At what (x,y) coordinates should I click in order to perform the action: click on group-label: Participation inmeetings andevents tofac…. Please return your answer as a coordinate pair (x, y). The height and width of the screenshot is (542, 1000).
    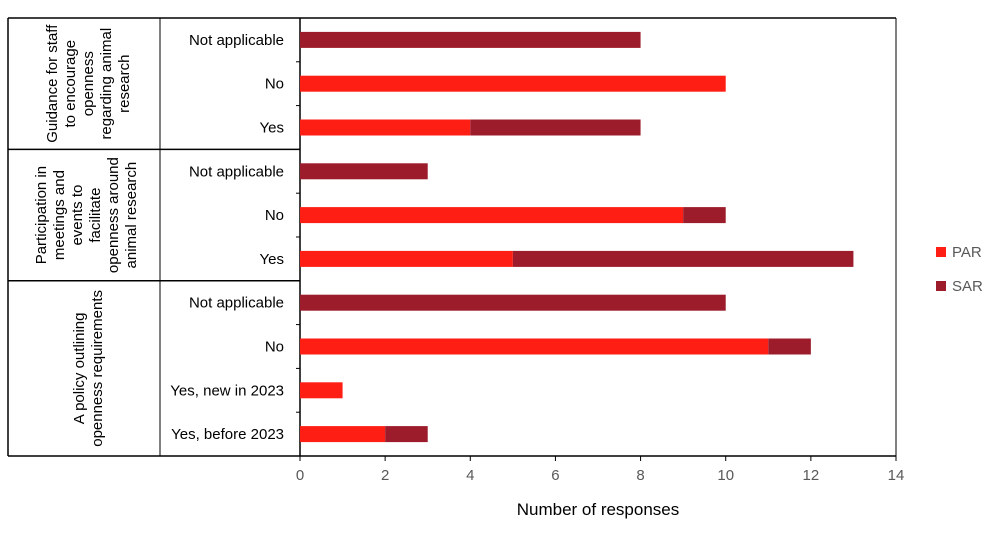
    Looking at the image, I should click on (86, 215).